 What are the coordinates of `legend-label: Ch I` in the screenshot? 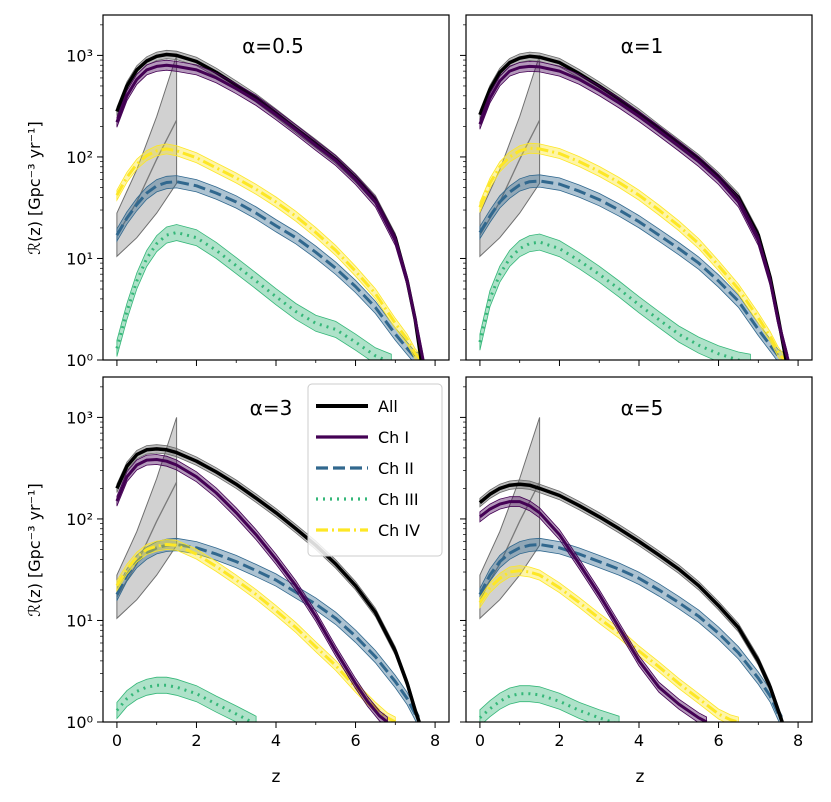 It's located at (393, 437).